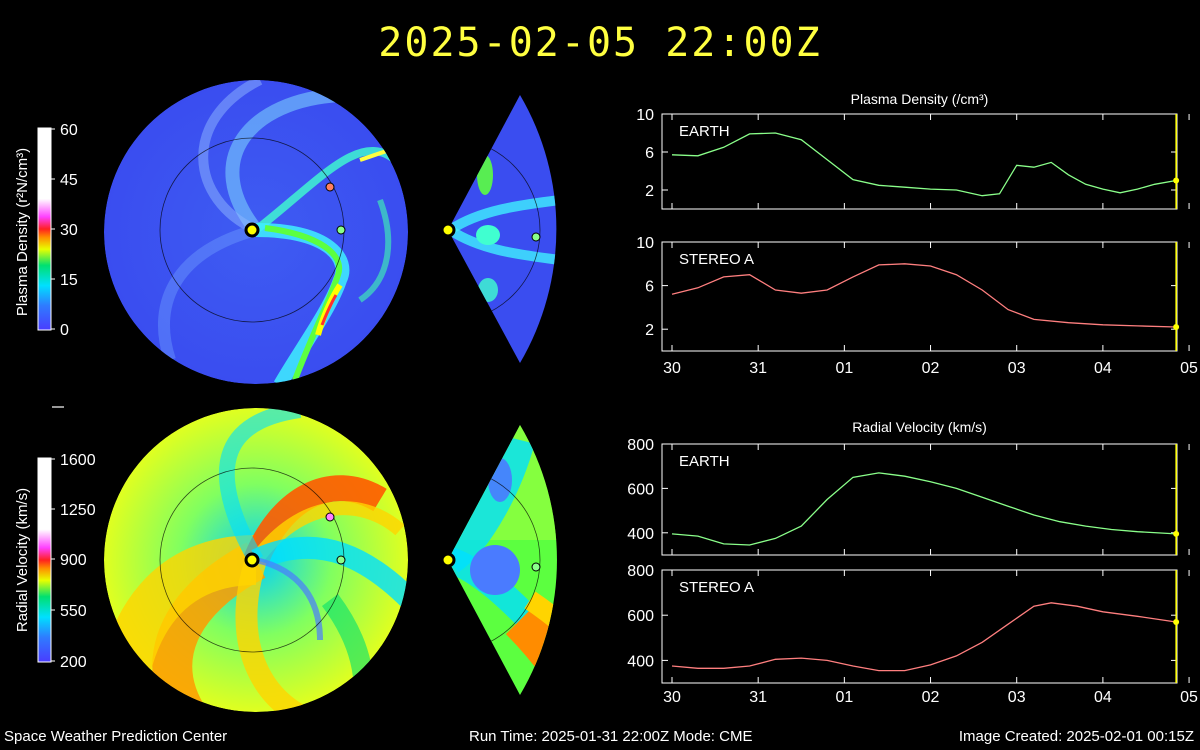  Describe the element at coordinates (22, 232) in the screenshot. I see `density-colorbar-label: Plasma Density (r²N/cm³)` at that location.